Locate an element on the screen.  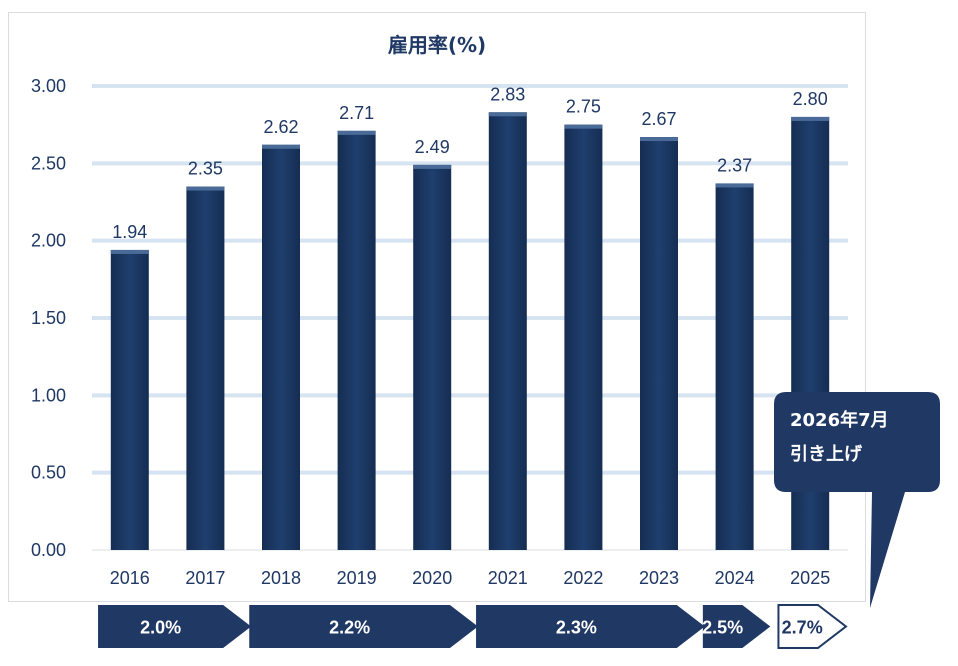
rate-arrows: 2.0% 2.2% 2.3% 2.5% 2.7% is located at coordinates (473, 626).